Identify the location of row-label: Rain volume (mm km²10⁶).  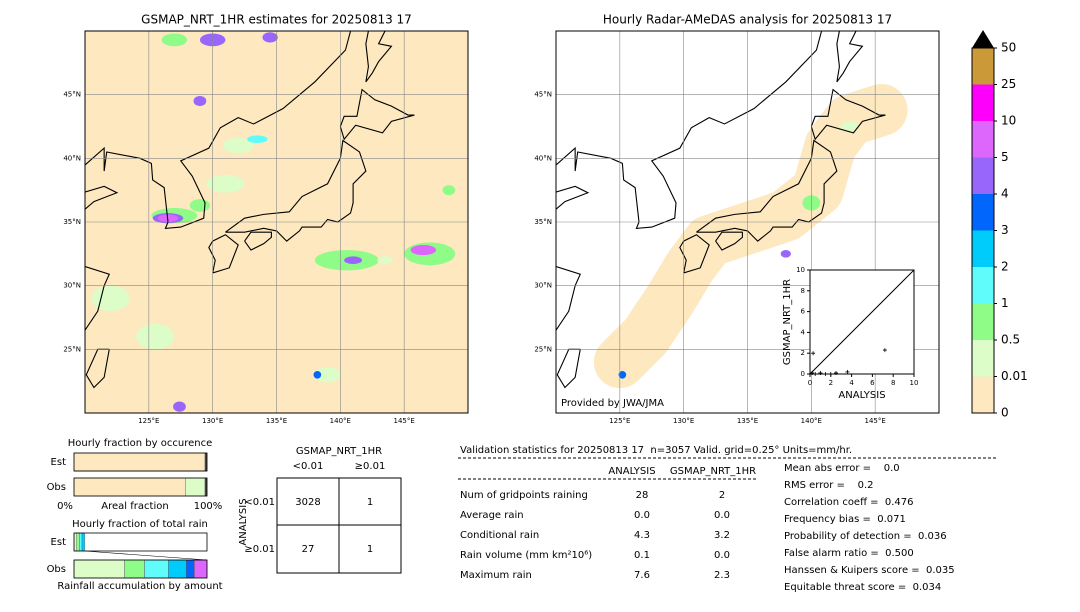
(526, 555).